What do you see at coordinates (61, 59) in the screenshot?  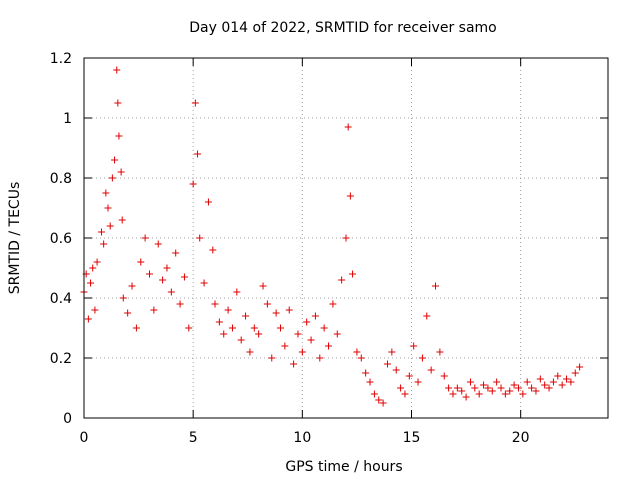 I see `y-tick-label: 1.2` at bounding box center [61, 59].